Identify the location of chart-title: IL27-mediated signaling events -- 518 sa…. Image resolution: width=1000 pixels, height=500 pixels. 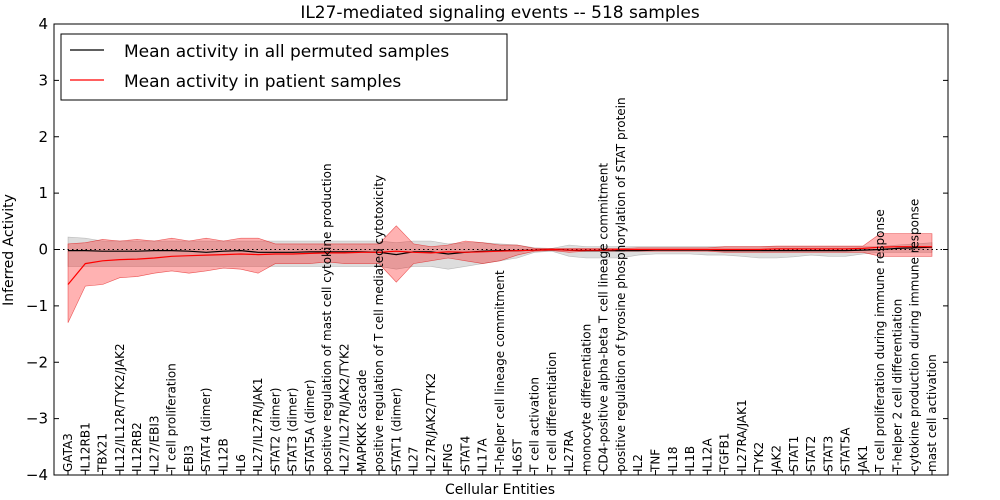
(500, 13).